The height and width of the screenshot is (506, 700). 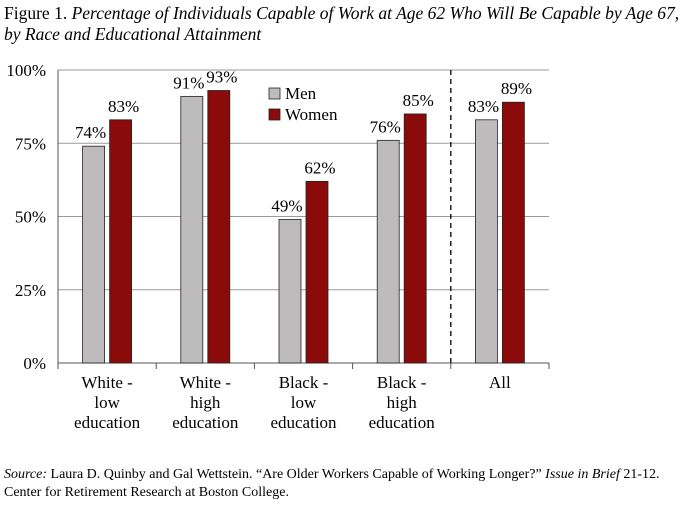 I want to click on source-label: Source:, so click(x=26, y=474).